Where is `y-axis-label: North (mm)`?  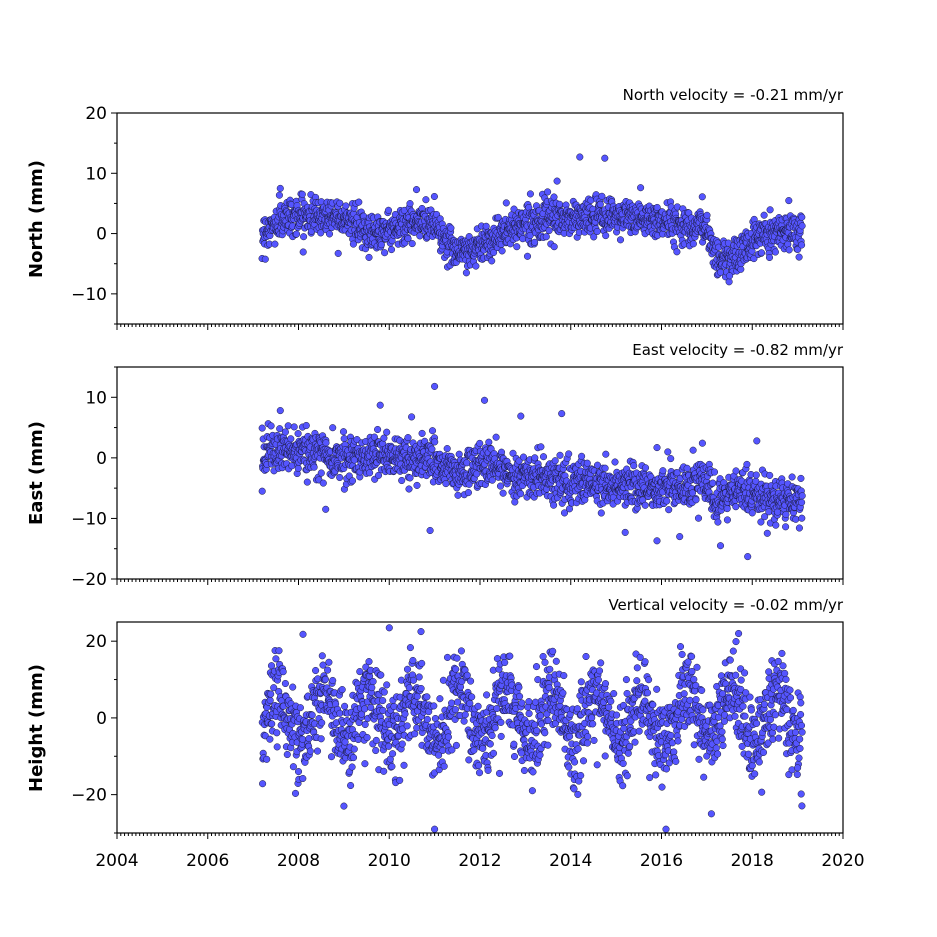 y-axis-label: North (mm) is located at coordinates (36, 219).